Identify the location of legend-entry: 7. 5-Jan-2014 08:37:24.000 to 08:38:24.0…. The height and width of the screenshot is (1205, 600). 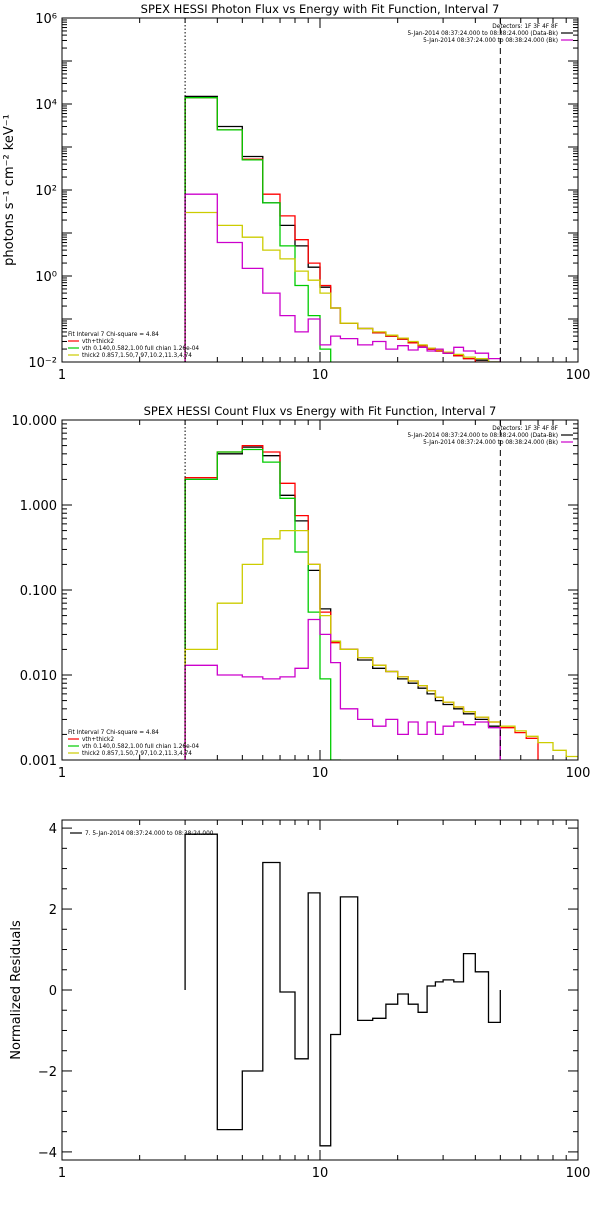
(149, 834).